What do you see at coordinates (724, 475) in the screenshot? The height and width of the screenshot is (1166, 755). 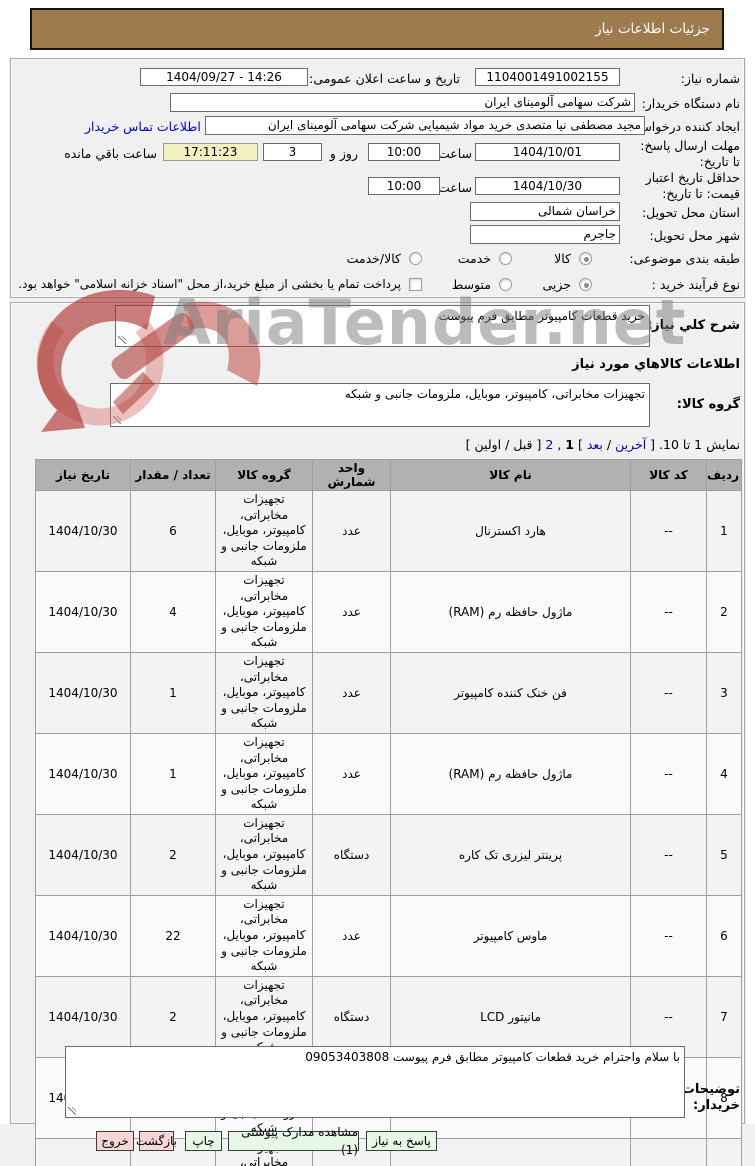 I see `items-table-header-0: ردیف` at bounding box center [724, 475].